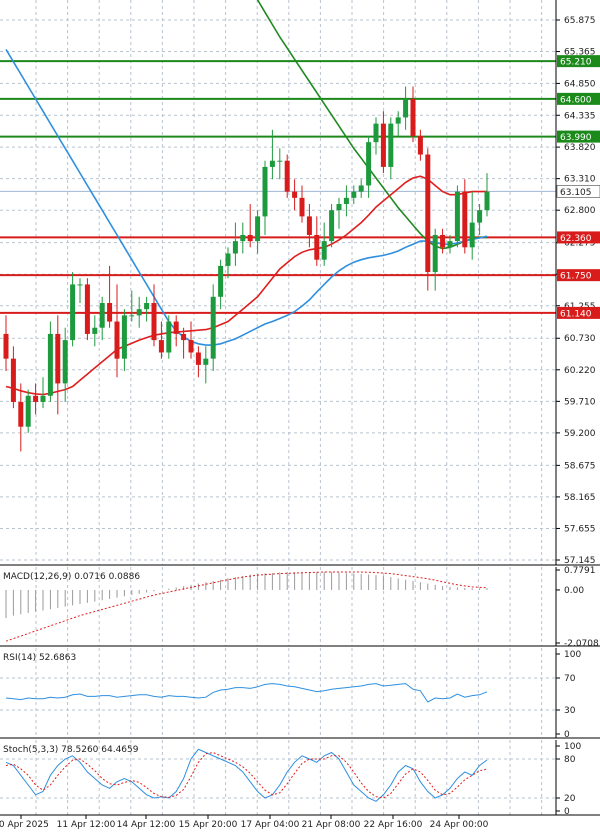 Image resolution: width=600 pixels, height=835 pixels. What do you see at coordinates (567, 812) in the screenshot?
I see `stoch-tick-label: 0` at bounding box center [567, 812].